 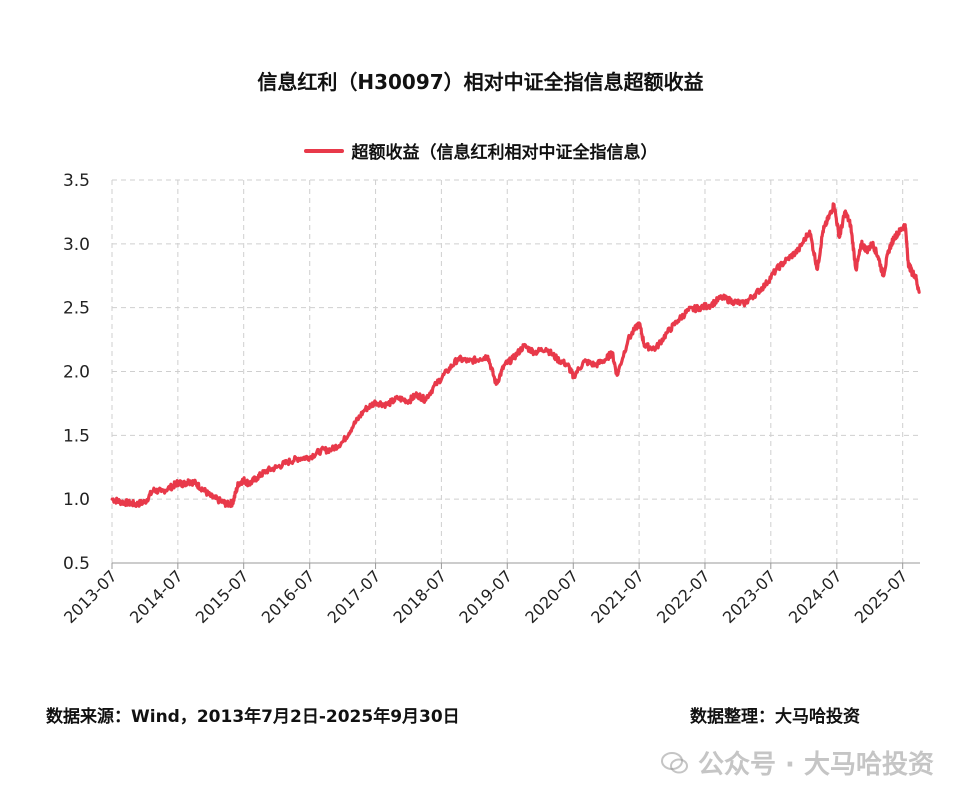 What do you see at coordinates (816, 765) in the screenshot?
I see `watermark-text: 公众号 · 大马哈投资` at bounding box center [816, 765].